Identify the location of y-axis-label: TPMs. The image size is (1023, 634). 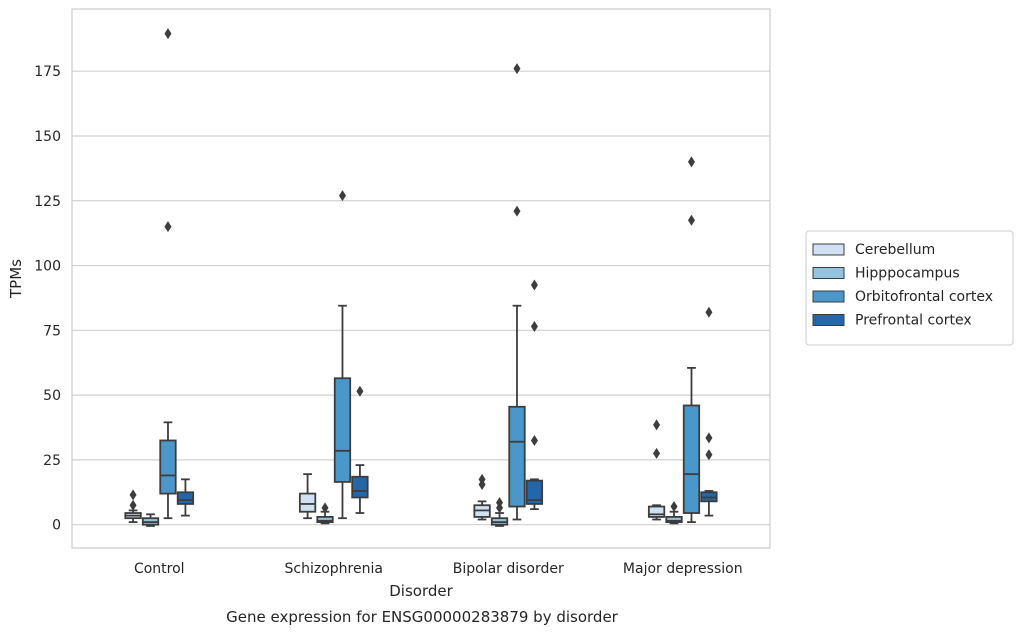
(16, 279).